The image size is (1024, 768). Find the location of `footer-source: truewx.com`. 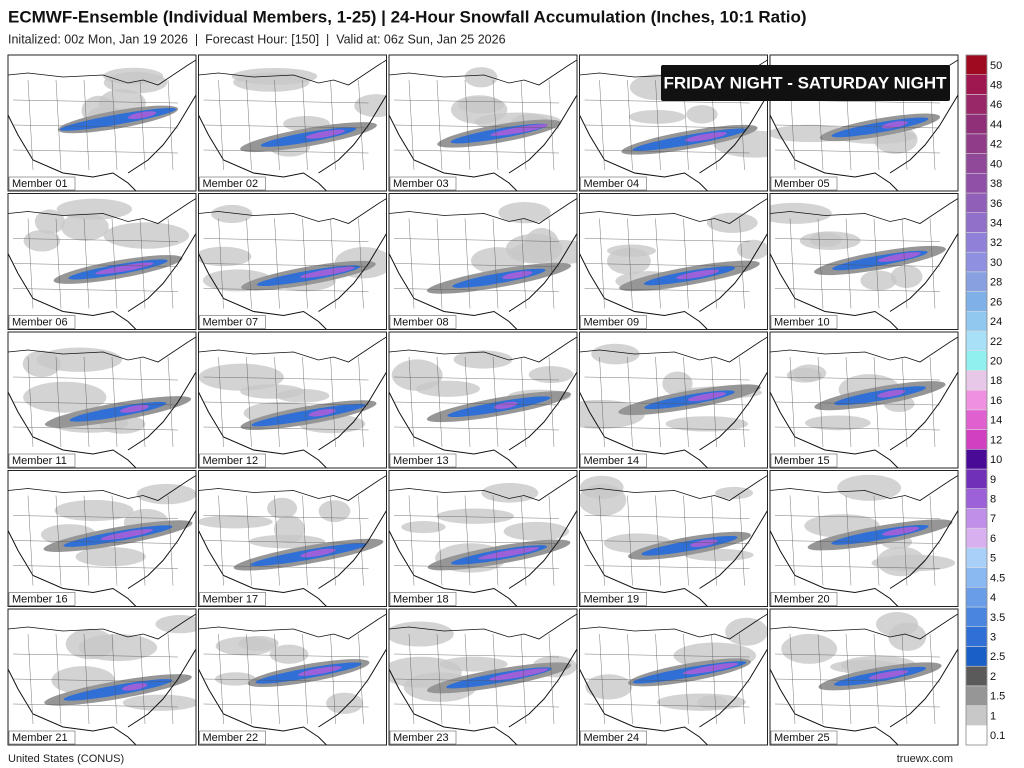

footer-source: truewx.com is located at coordinates (925, 759).